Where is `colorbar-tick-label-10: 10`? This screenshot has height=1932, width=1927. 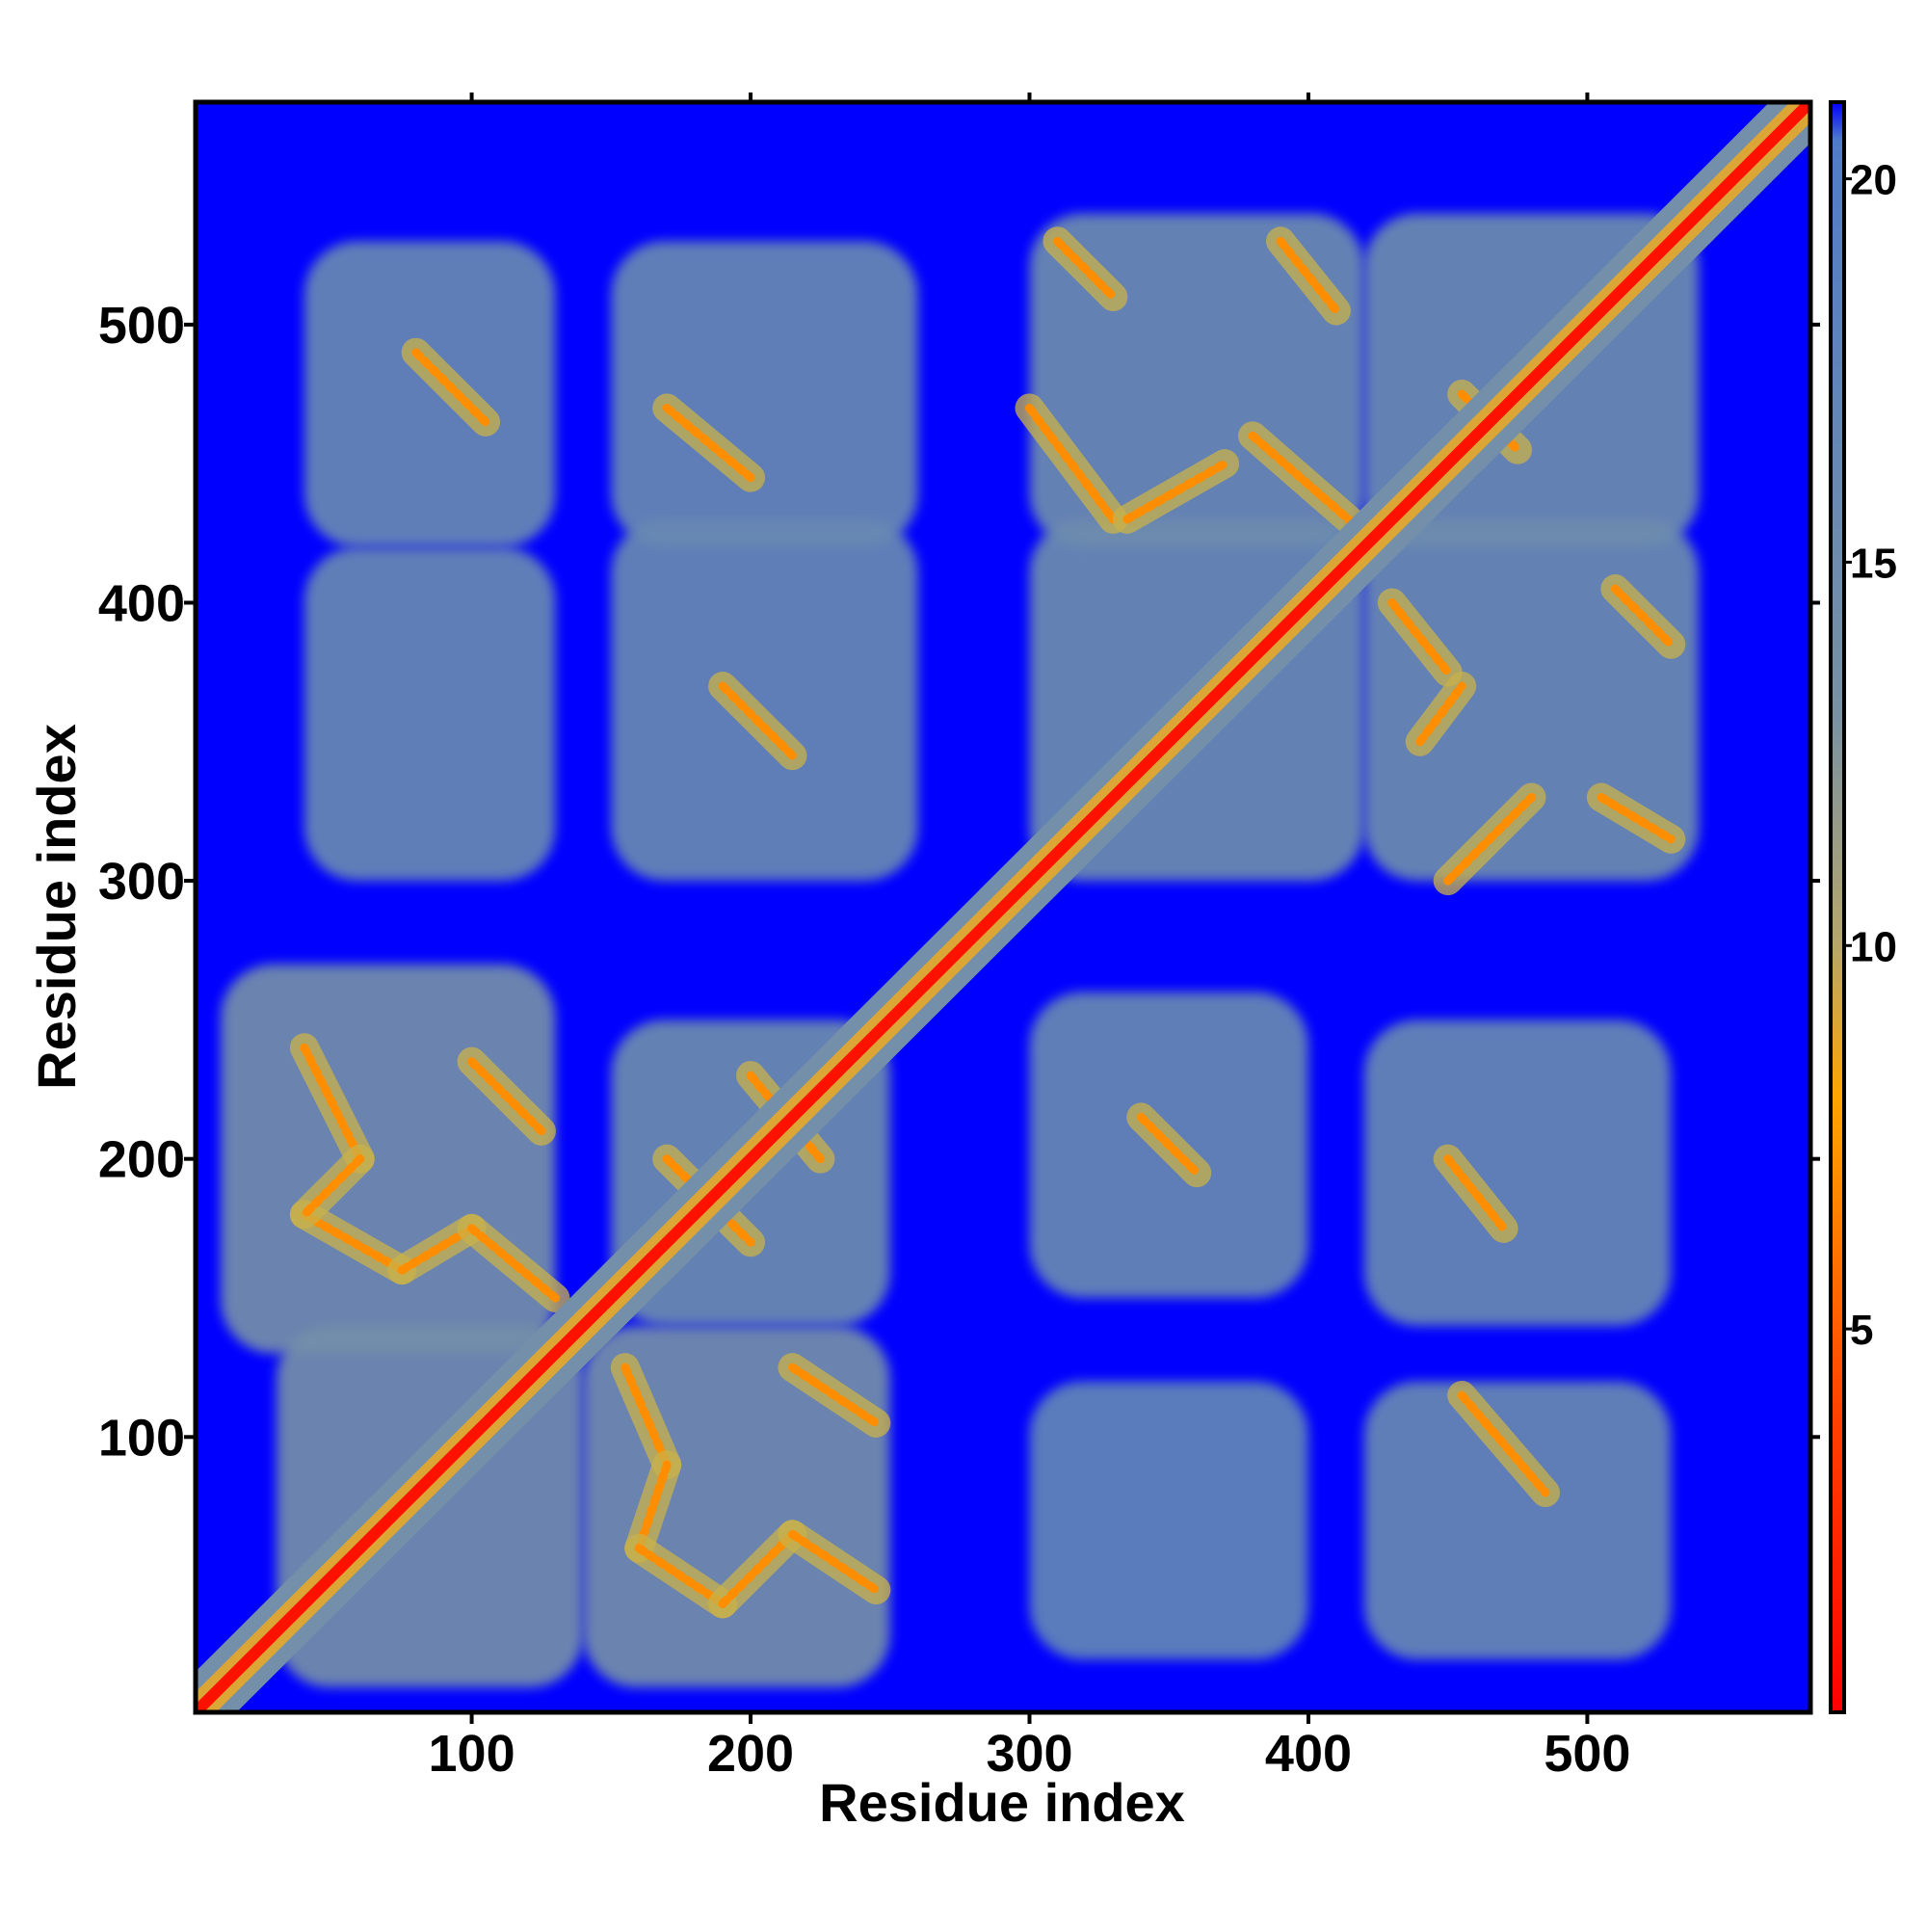
colorbar-tick-label-10: 10 is located at coordinates (1873, 946).